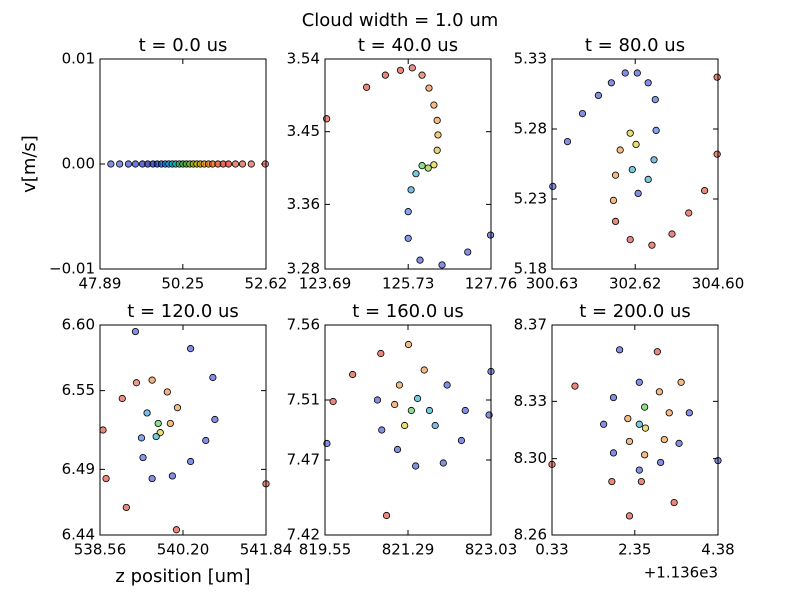 This screenshot has width=800, height=597. Describe the element at coordinates (325, 550) in the screenshot. I see `x-tick-label: 819.55` at that location.